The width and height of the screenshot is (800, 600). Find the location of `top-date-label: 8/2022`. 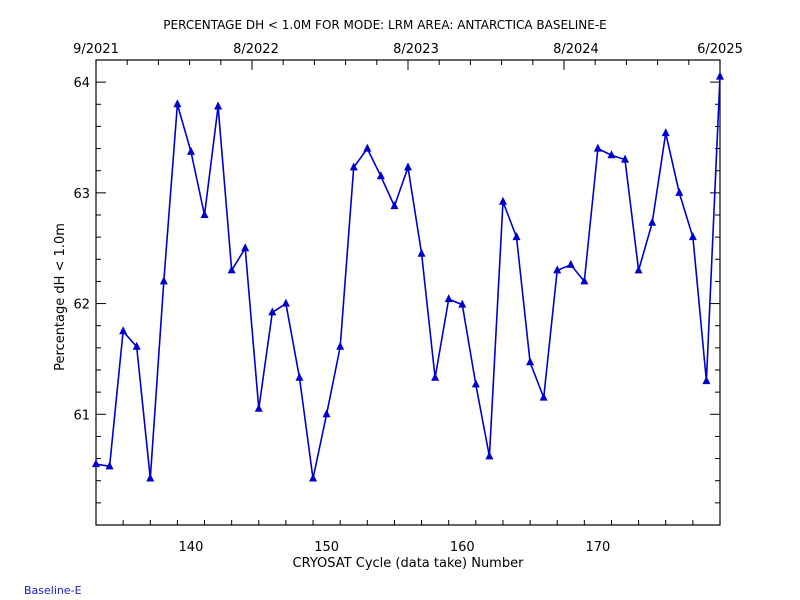

top-date-label: 8/2022 is located at coordinates (256, 49).